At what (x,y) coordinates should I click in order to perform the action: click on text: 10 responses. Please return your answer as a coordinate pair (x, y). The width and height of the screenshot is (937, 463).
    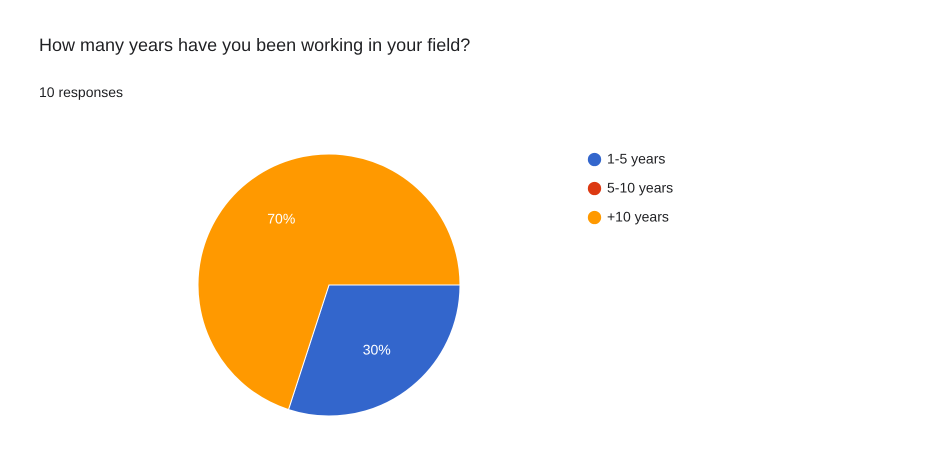
    Looking at the image, I should click on (81, 92).